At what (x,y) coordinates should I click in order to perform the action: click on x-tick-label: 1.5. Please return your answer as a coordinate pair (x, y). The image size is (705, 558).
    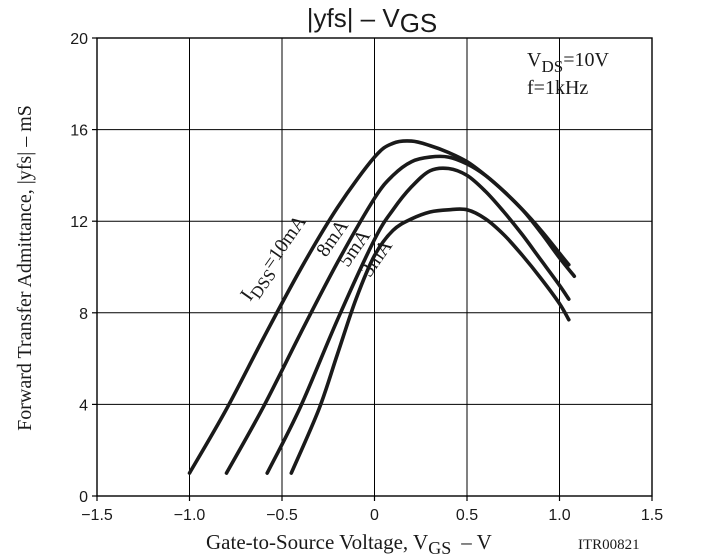
    Looking at the image, I should click on (652, 515).